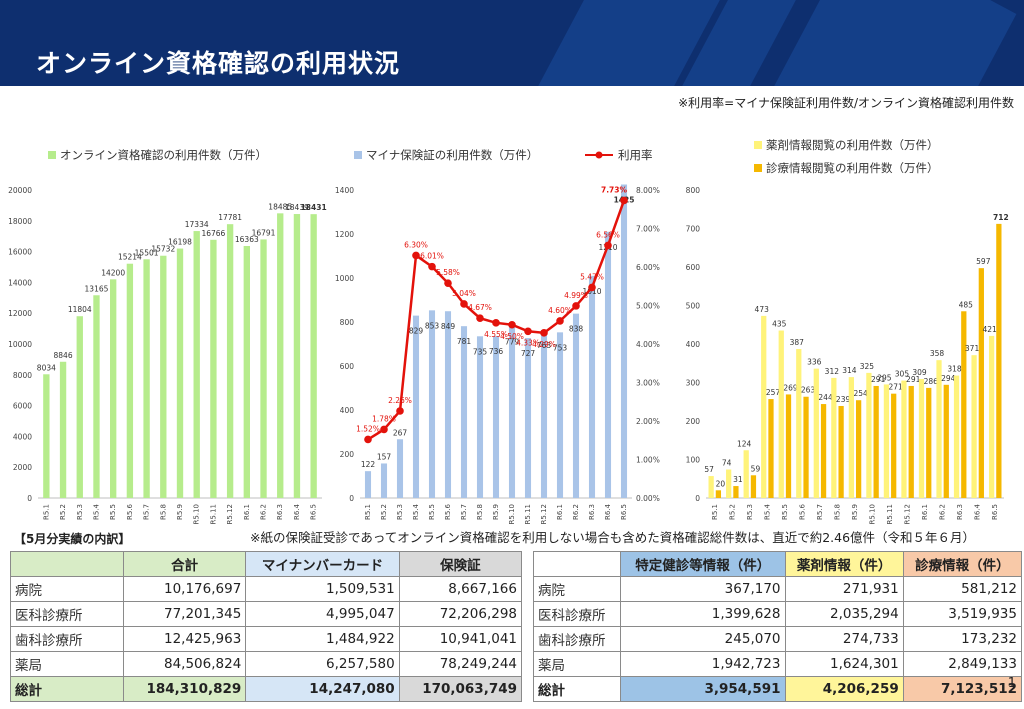  I want to click on table-row: 歯科診療所 245,070 274,733 173,232, so click(778, 639).